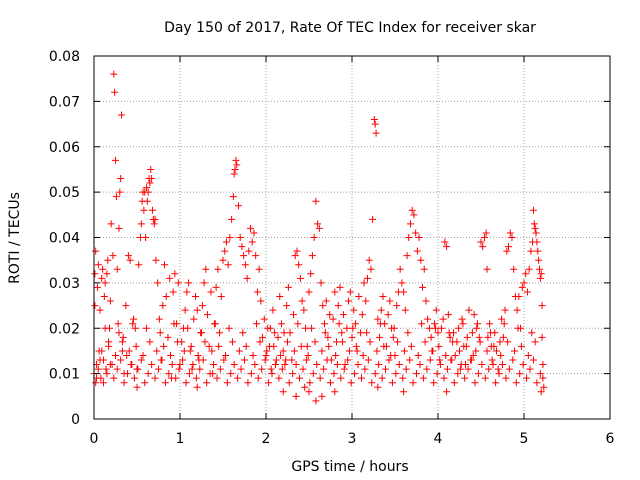  I want to click on x-tick-label: 4, so click(438, 439).